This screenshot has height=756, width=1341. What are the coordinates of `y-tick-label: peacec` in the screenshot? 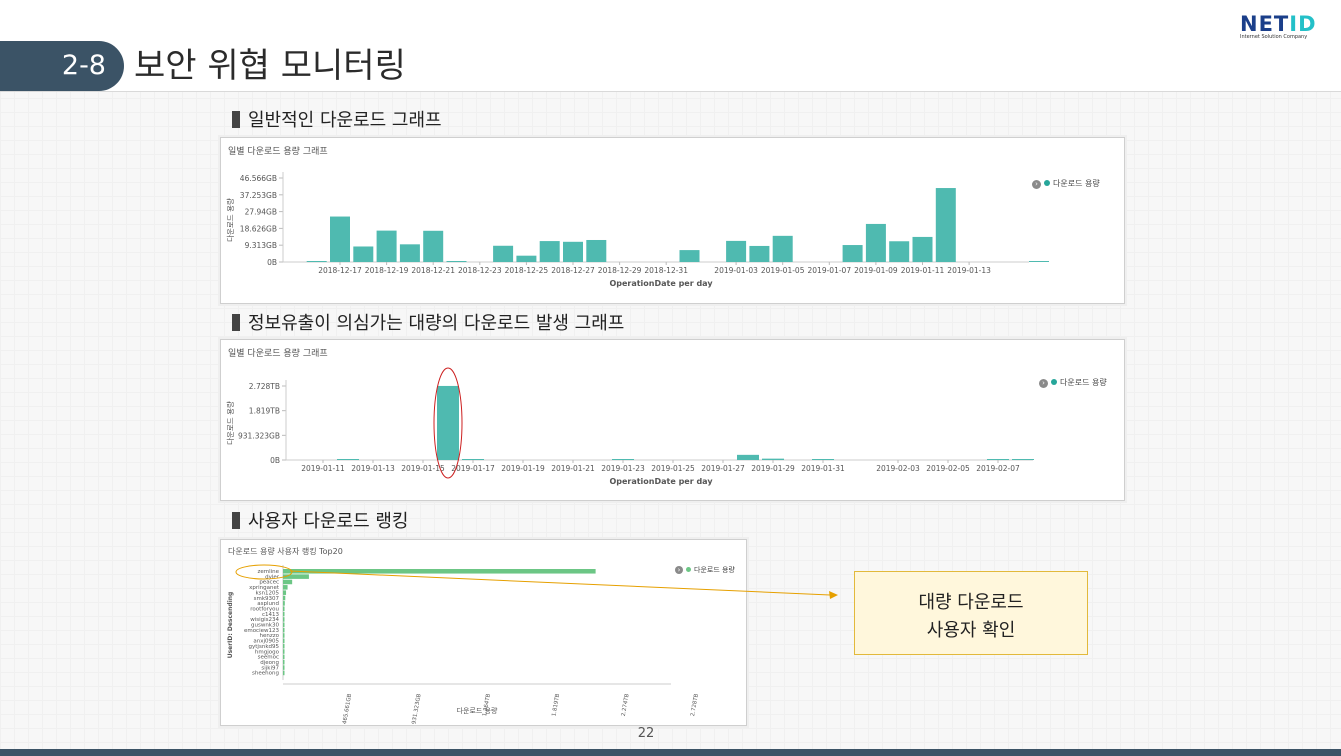 It's located at (269, 583).